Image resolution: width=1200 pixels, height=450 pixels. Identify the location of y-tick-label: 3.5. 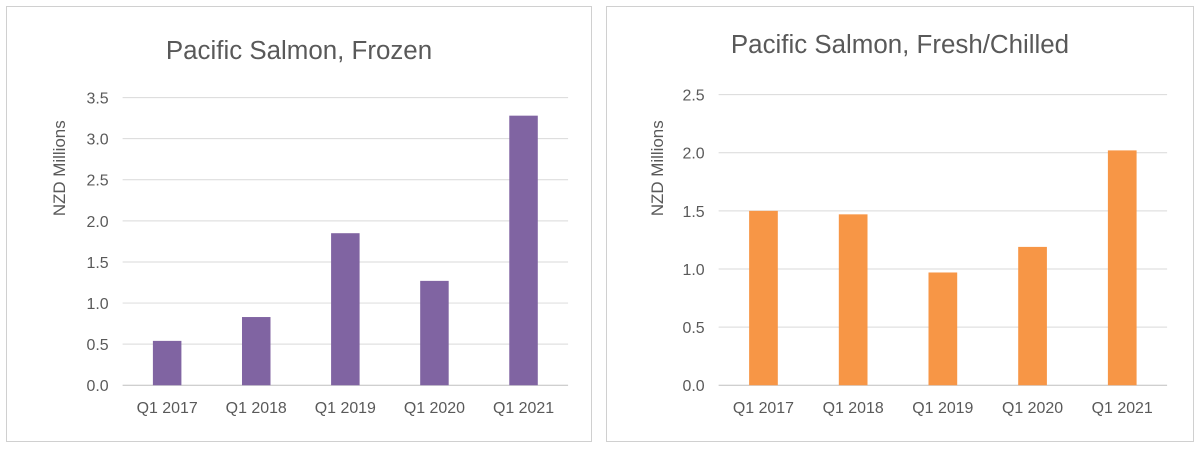
(97, 99).